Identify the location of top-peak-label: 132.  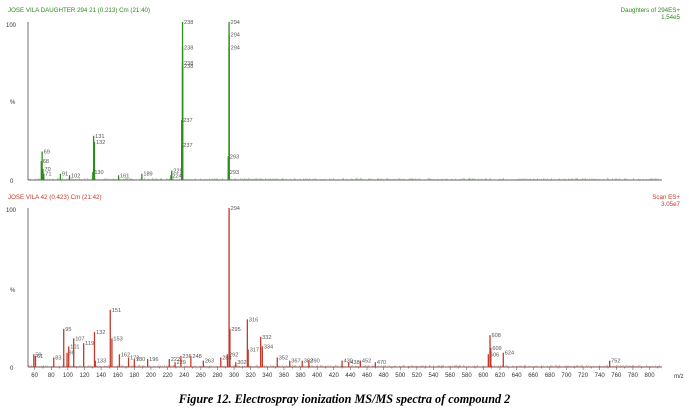
(100, 143).